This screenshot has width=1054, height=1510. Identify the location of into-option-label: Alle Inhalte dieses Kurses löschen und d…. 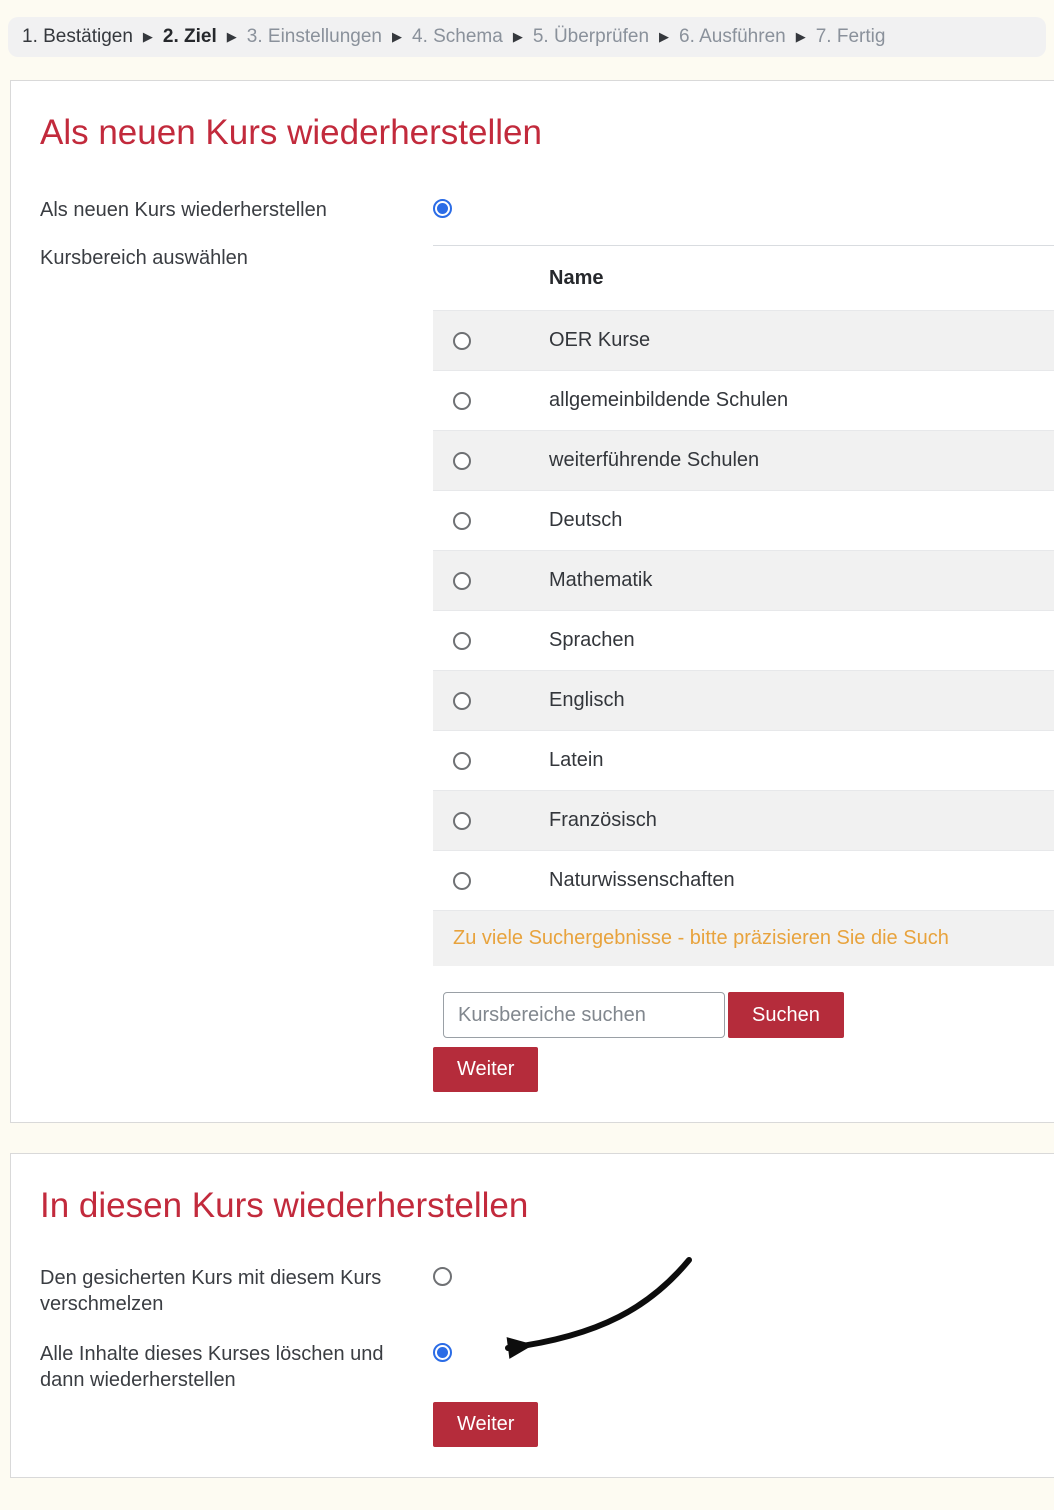
(212, 1366).